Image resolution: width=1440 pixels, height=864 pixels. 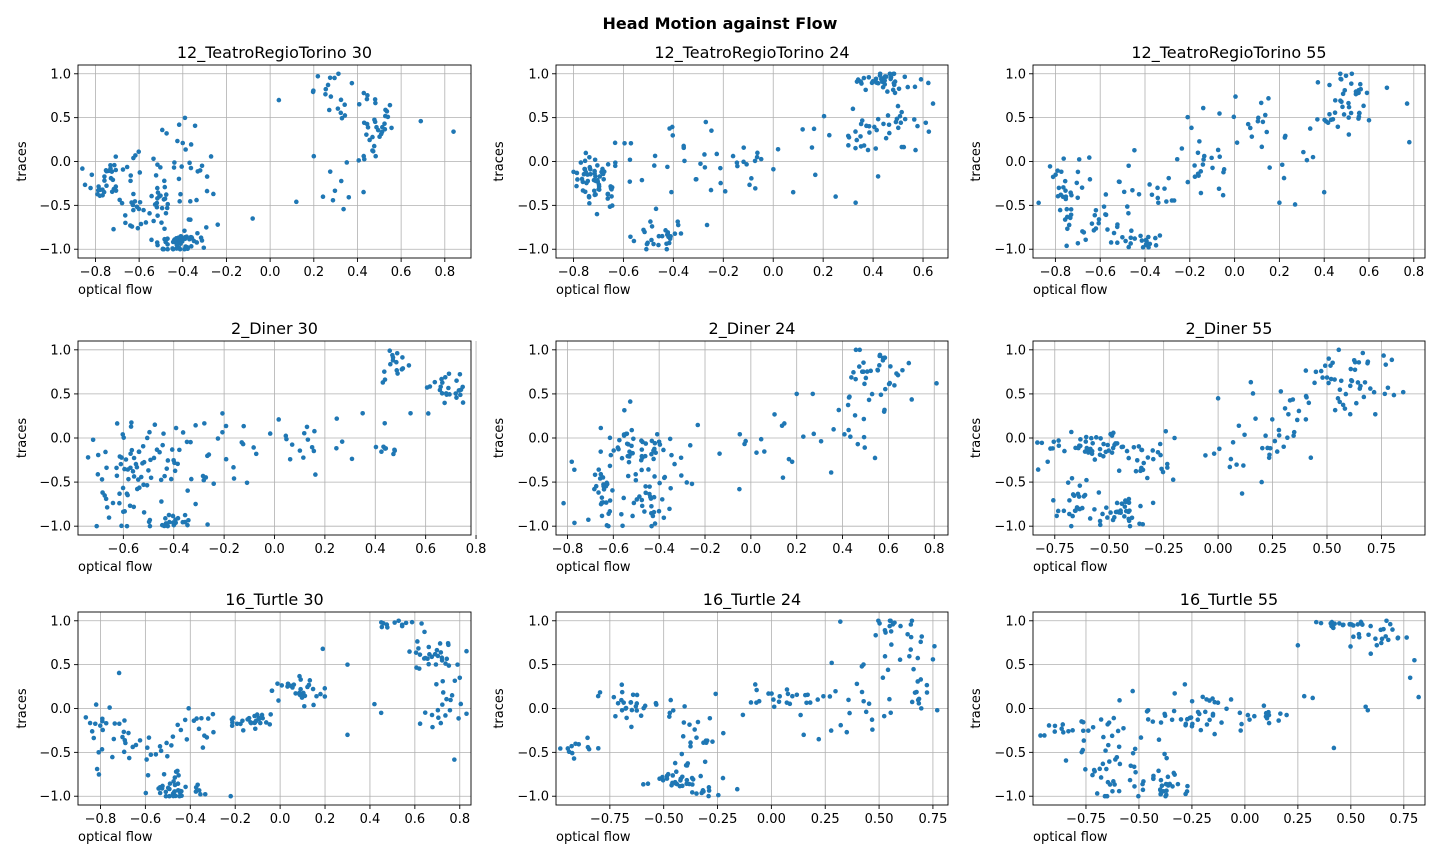 What do you see at coordinates (1010, 250) in the screenshot?
I see `y-tick-label: −1.0` at bounding box center [1010, 250].